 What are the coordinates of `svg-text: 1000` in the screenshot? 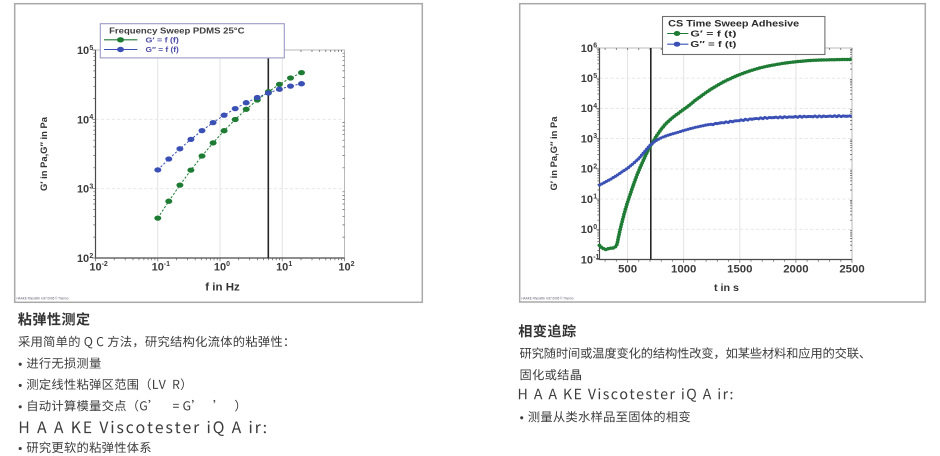 It's located at (683, 269).